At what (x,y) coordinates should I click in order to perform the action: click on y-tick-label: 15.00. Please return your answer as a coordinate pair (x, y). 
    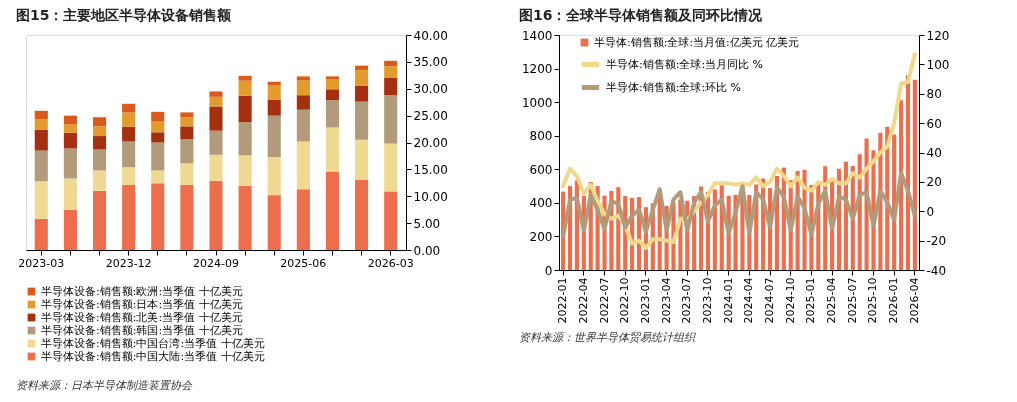
    Looking at the image, I should click on (430, 169).